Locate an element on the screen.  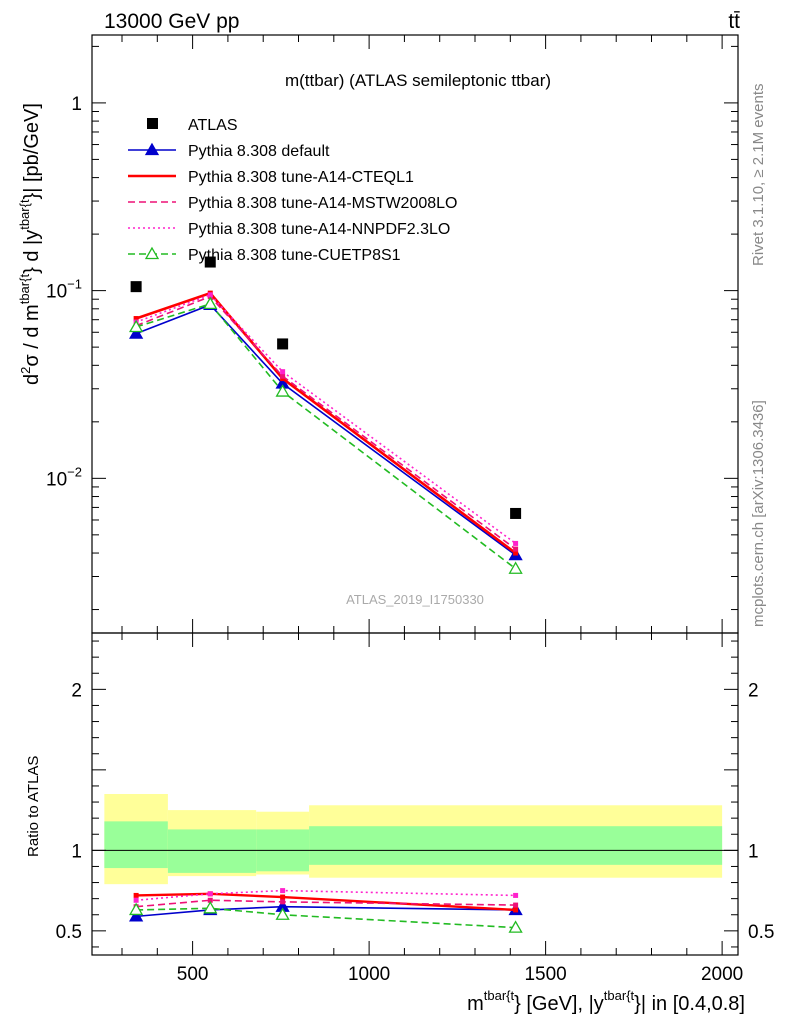
x-axis-label: mtbar{t} [GeV], |ytbar{t}| in [0.4,0.8] is located at coordinates (606, 1001).